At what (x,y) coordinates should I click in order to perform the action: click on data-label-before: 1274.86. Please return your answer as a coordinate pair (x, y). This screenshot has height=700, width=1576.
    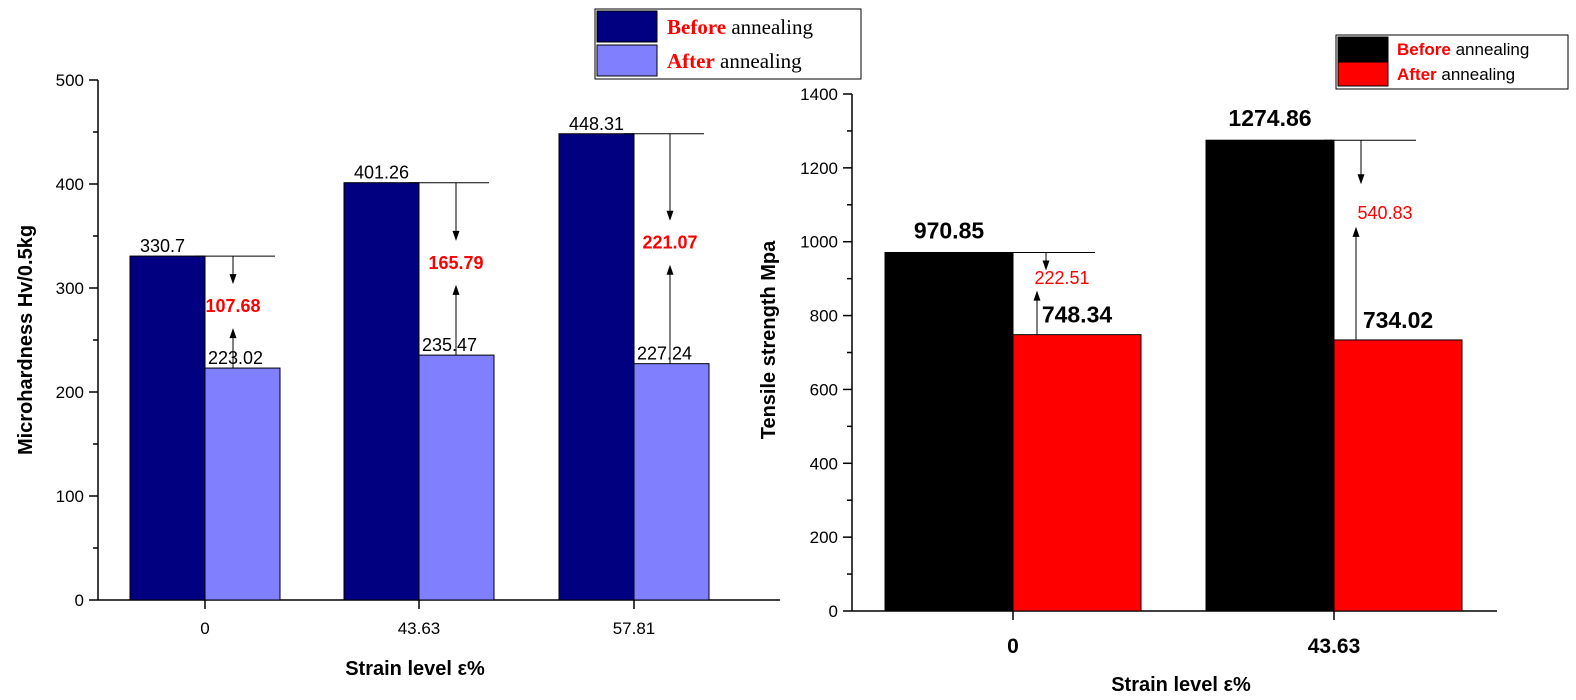
    Looking at the image, I should click on (1269, 118).